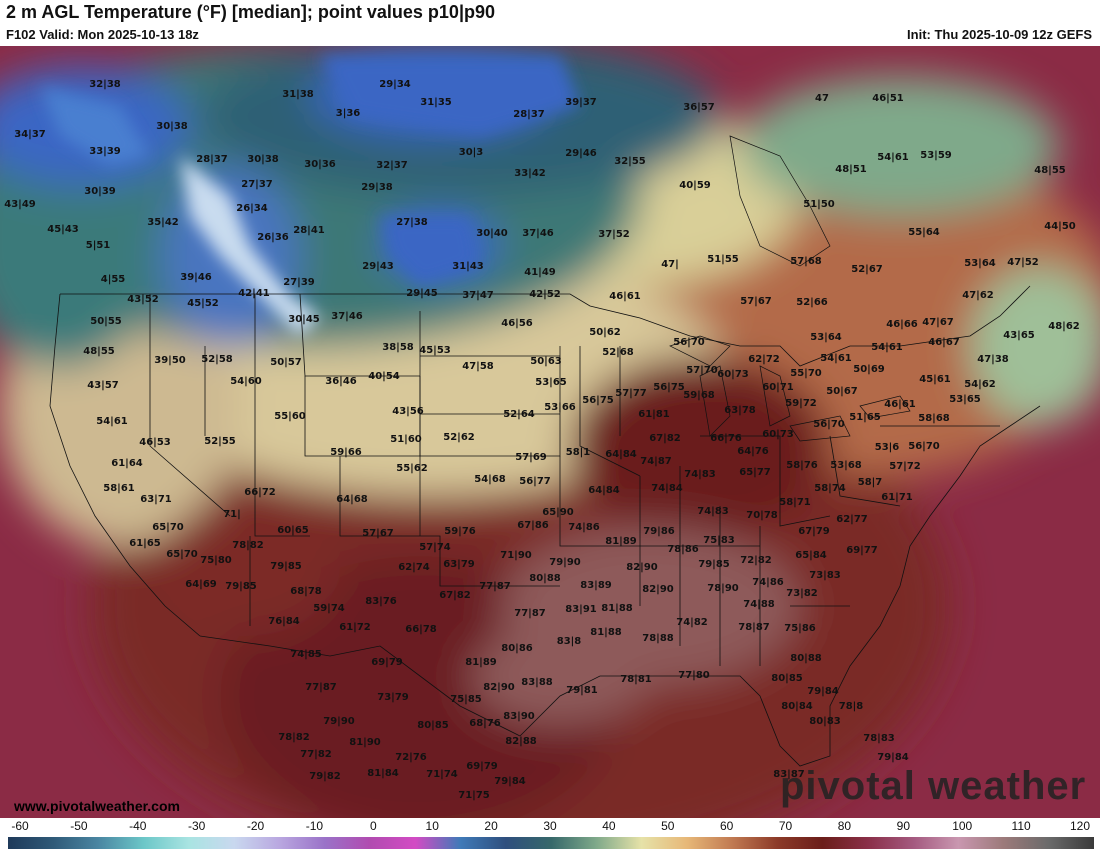 This screenshot has width=1100, height=854. Describe the element at coordinates (578, 452) in the screenshot. I see `point-value-label: 58|1` at that location.